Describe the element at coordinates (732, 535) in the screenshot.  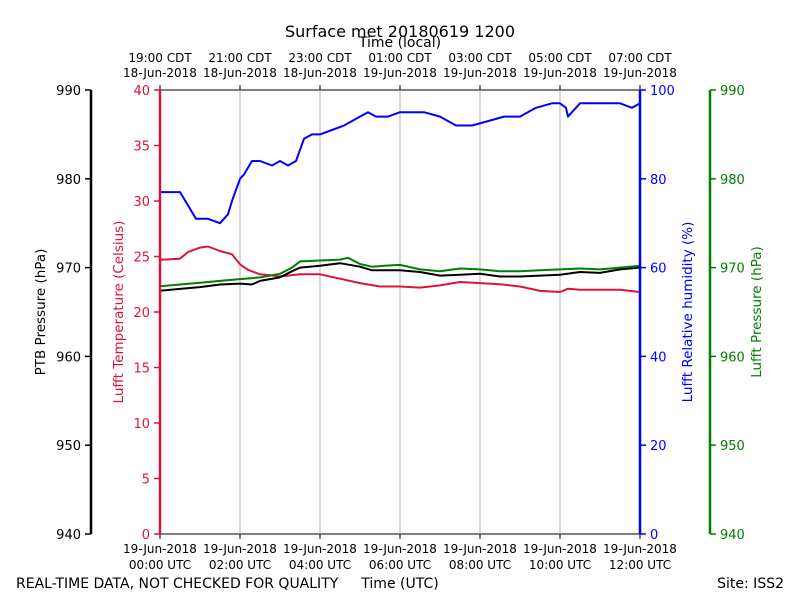
I see `lufft_p-tick-label: 940` at that location.